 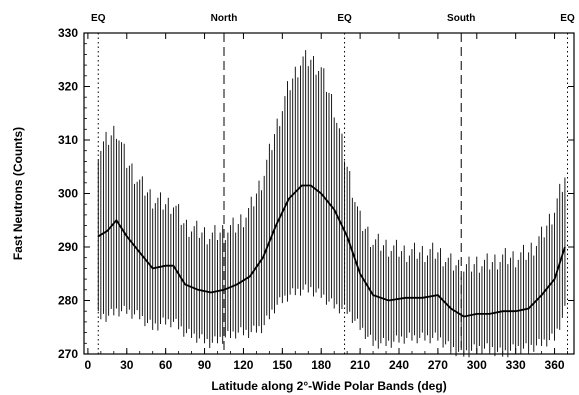 I want to click on x-tick-label: 150, so click(x=282, y=365).